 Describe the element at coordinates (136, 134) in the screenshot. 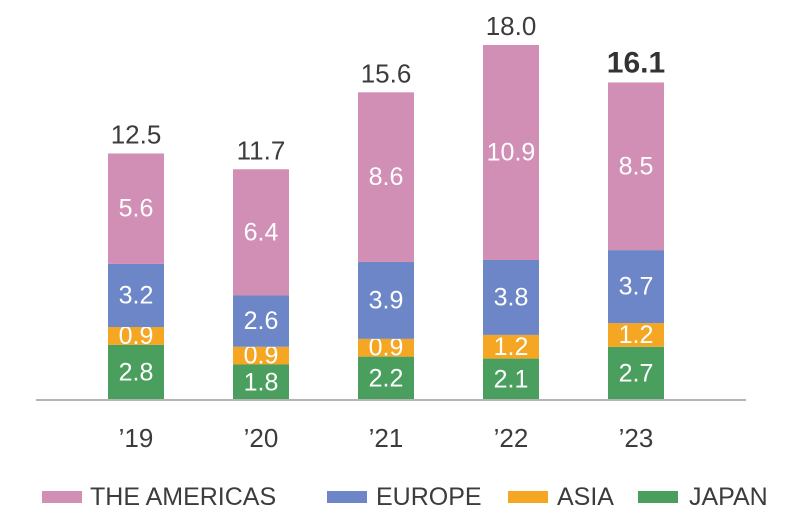

I see `total-label-0: 12.5` at that location.